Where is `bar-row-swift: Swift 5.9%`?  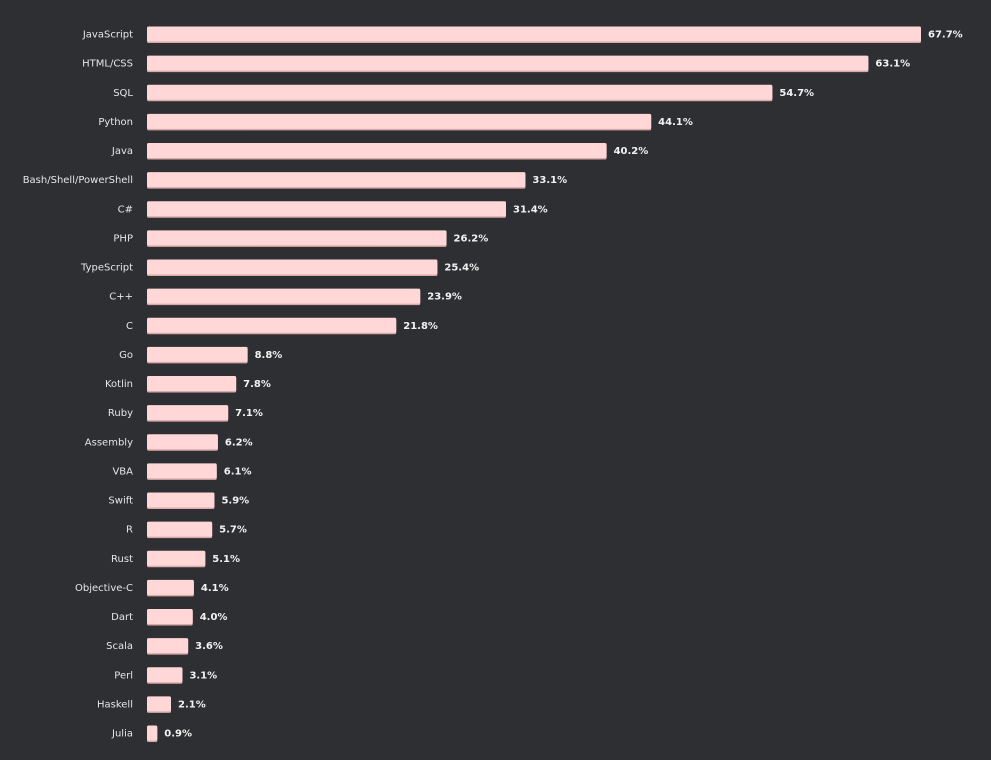
bar-row-swift: Swift 5.9% is located at coordinates (178, 500).